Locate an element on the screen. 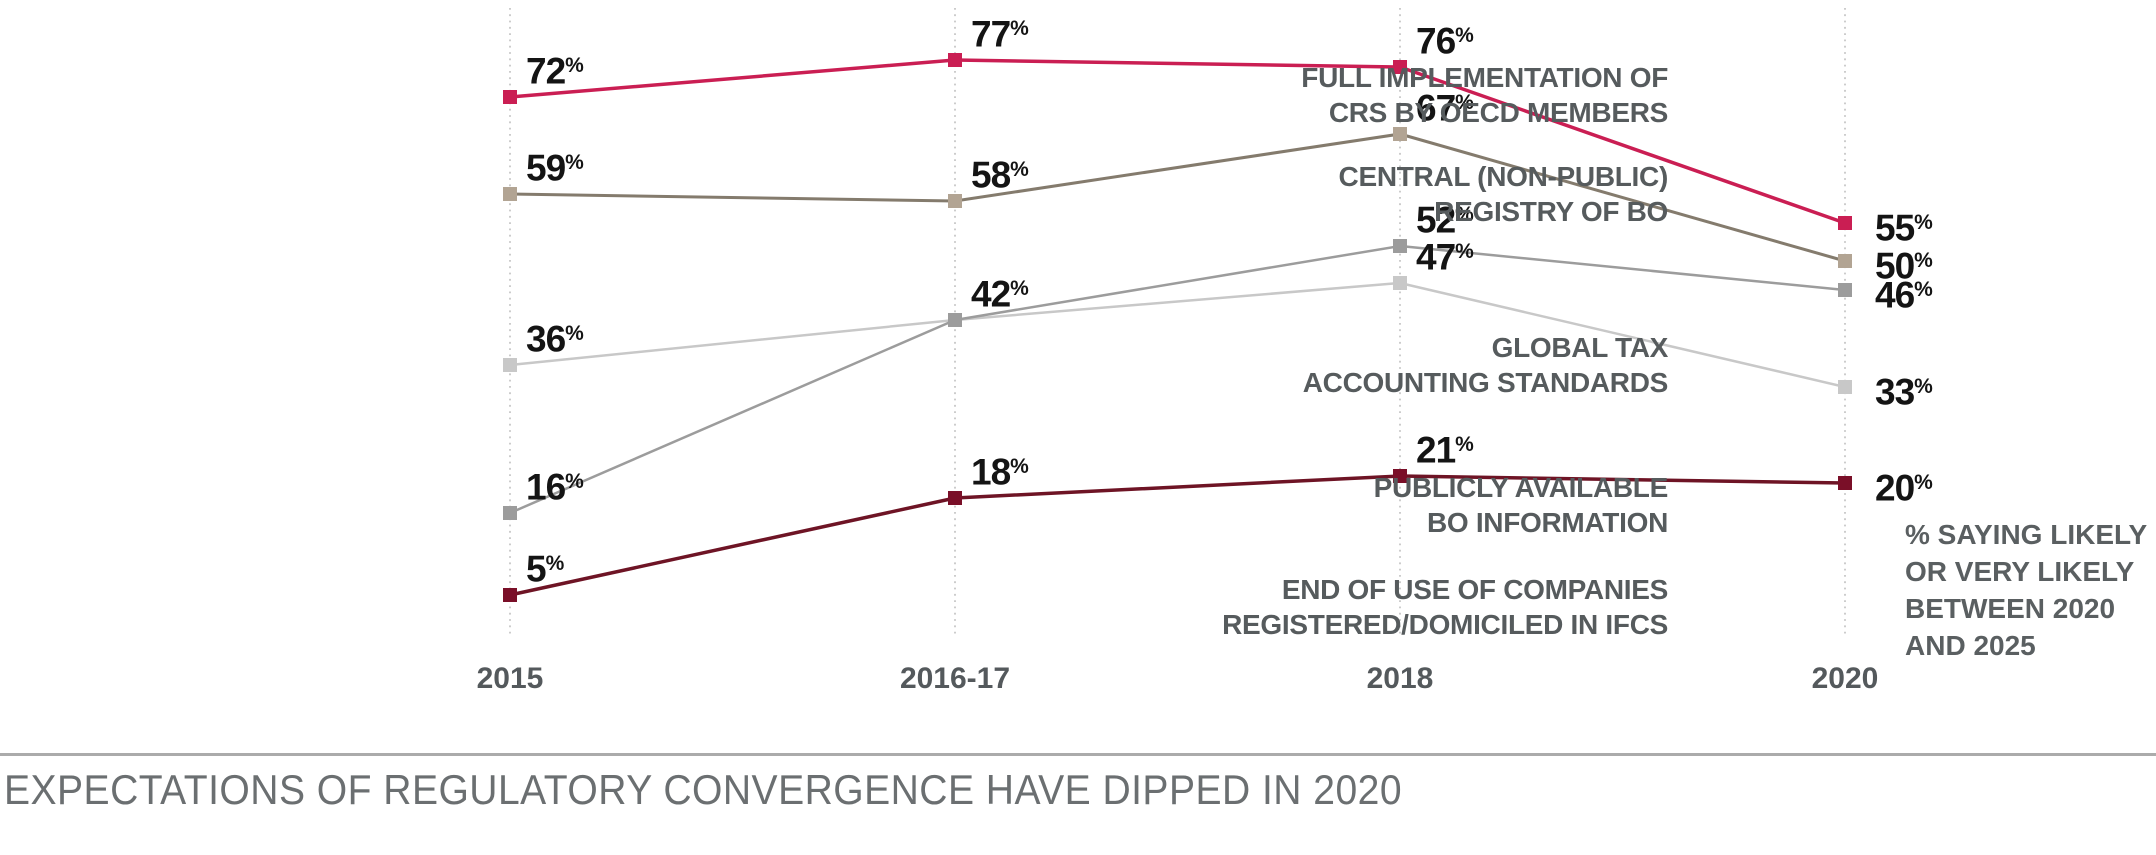 Image resolution: width=2156 pixels, height=855 pixels. series-label-line: BO INFORMATION is located at coordinates (1547, 522).